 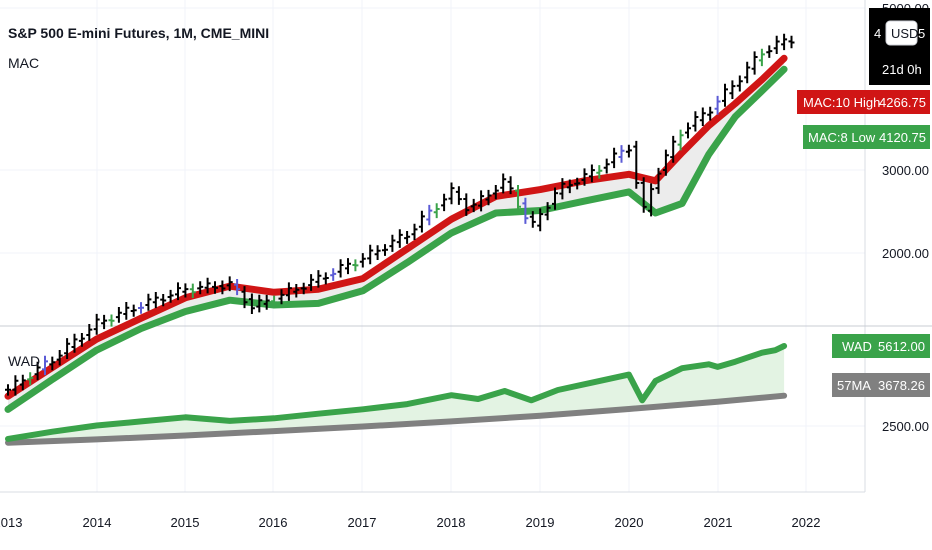 What do you see at coordinates (905, 253) in the screenshot?
I see `y-tick-2000: 2000.00` at bounding box center [905, 253].